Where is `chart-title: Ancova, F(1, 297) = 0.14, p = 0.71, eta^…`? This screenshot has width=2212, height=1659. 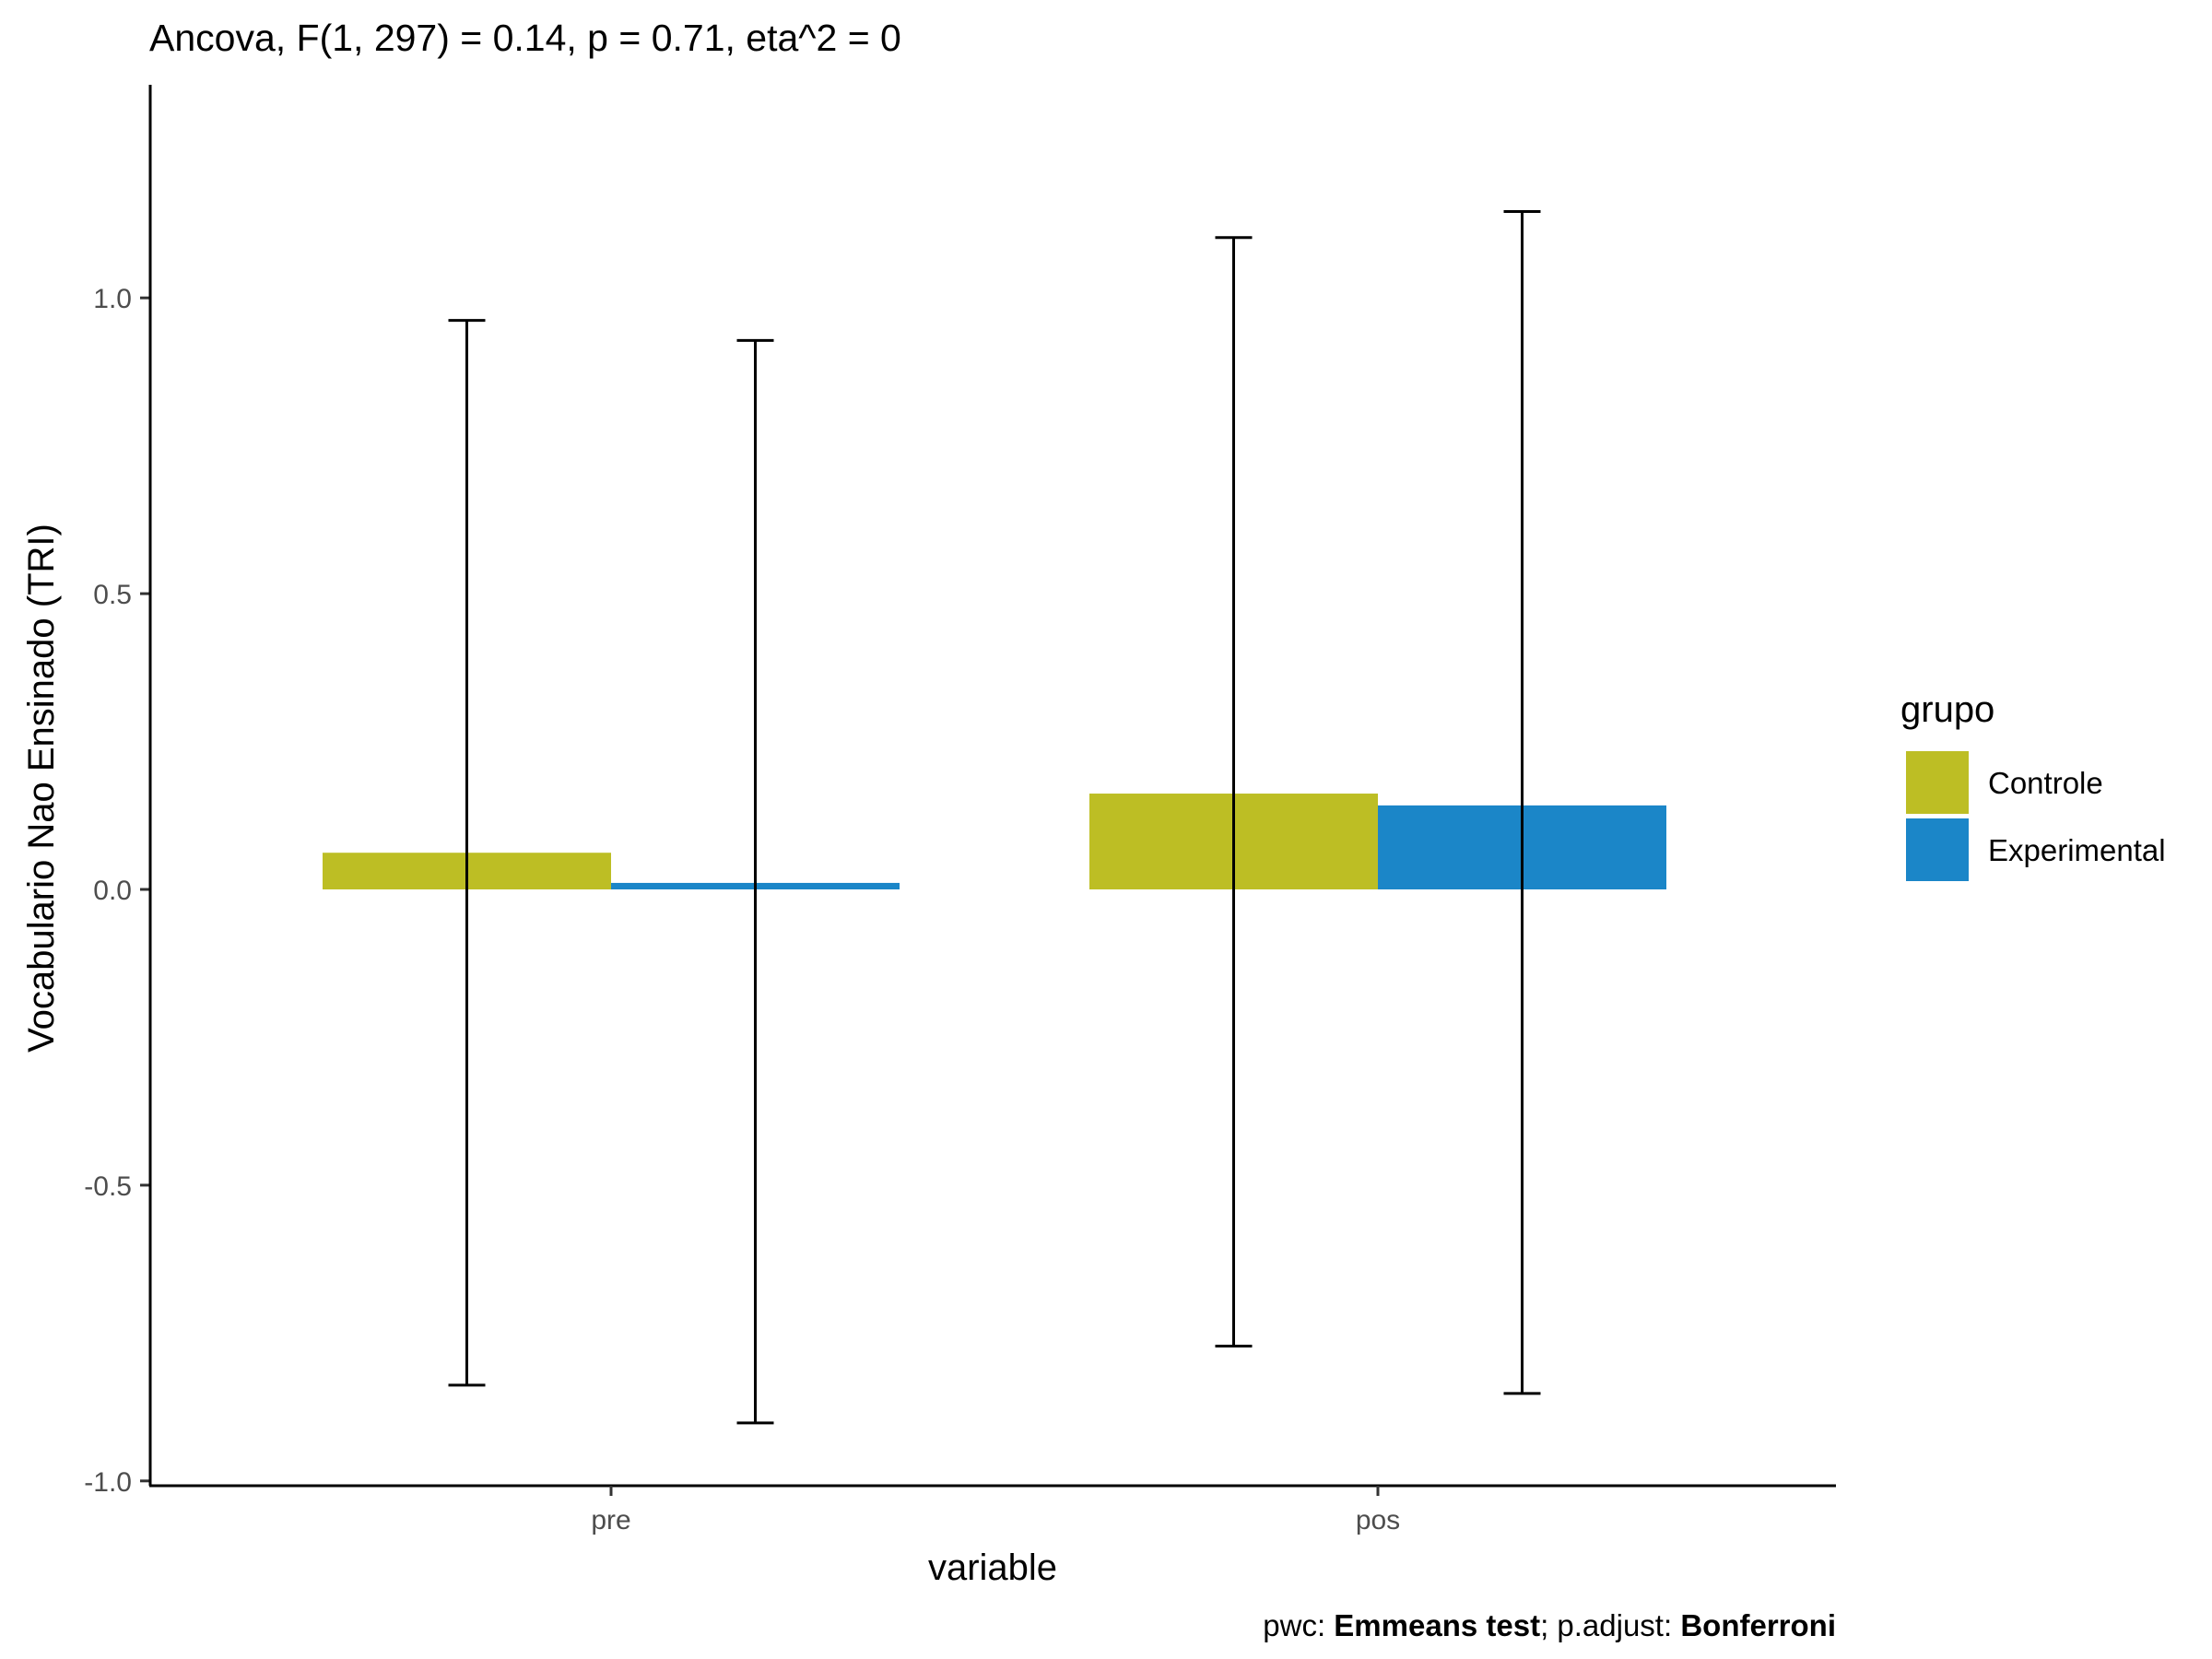 chart-title: Ancova, F(1, 297) = 0.14, p = 0.71, eta^… is located at coordinates (525, 38).